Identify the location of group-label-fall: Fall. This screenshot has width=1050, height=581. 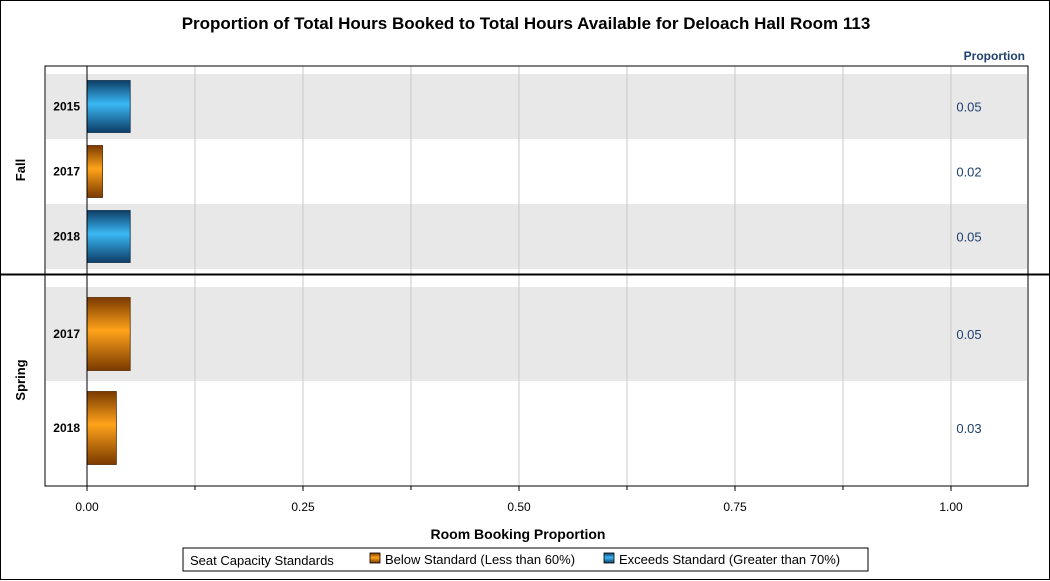
(20, 170).